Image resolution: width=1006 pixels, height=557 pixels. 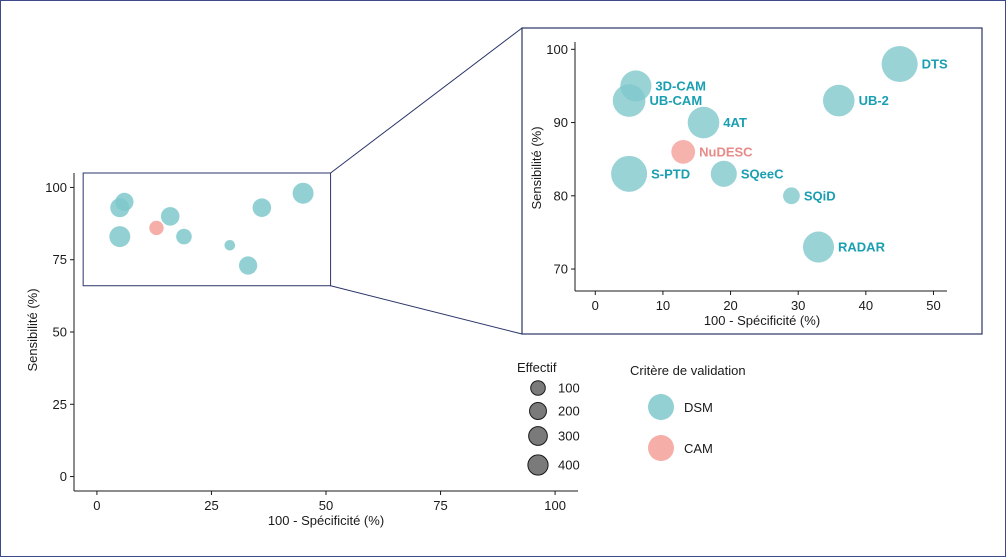 I want to click on main-point-4at, so click(x=170, y=216).